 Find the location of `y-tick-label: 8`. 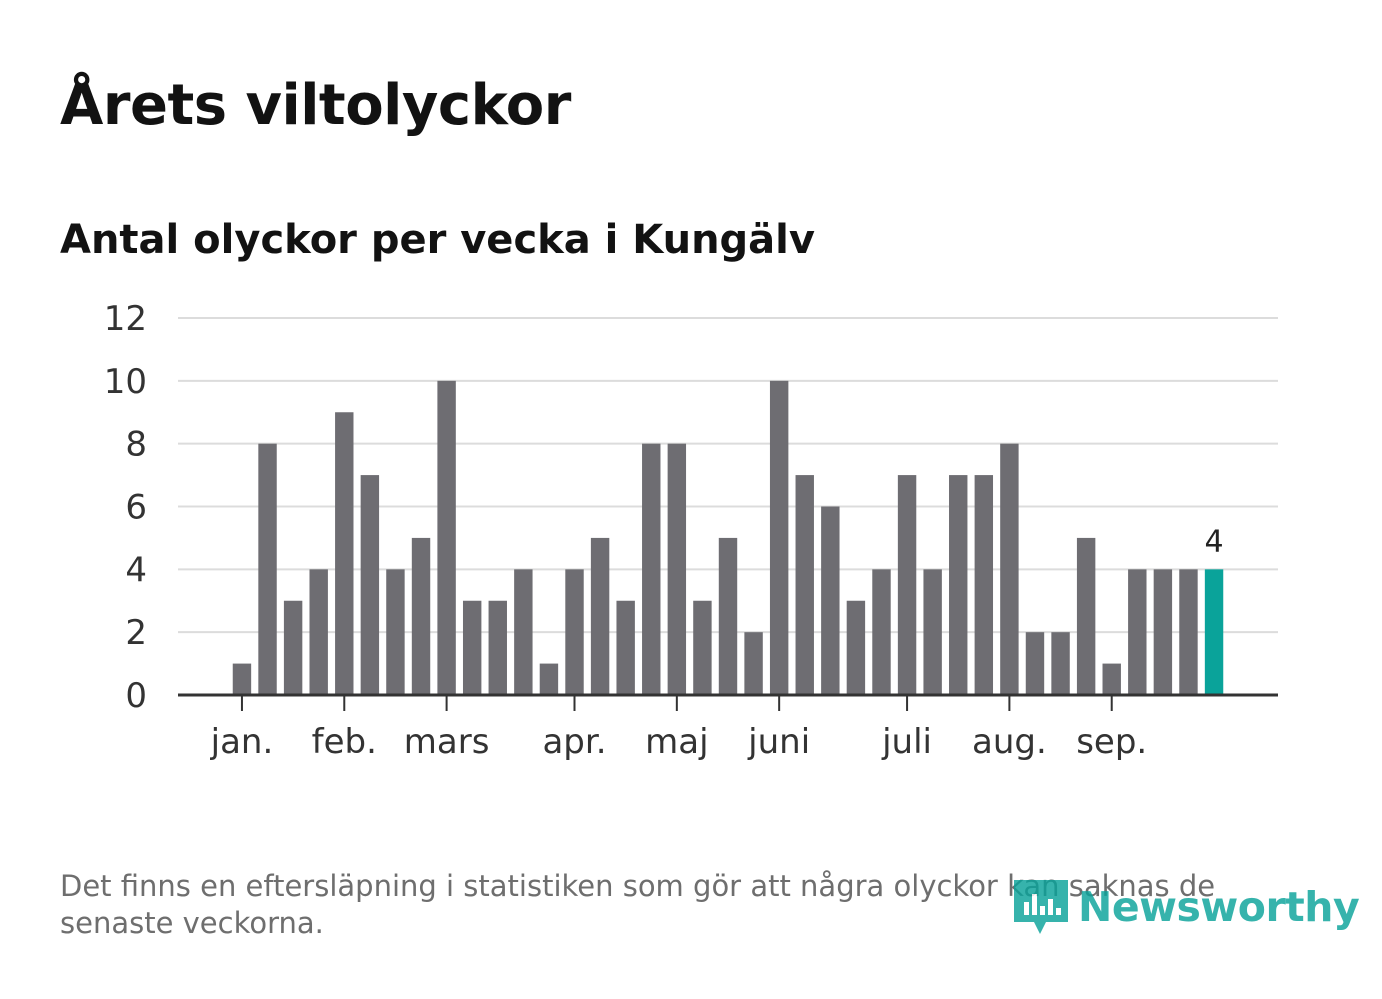

y-tick-label: 8 is located at coordinates (136, 445).